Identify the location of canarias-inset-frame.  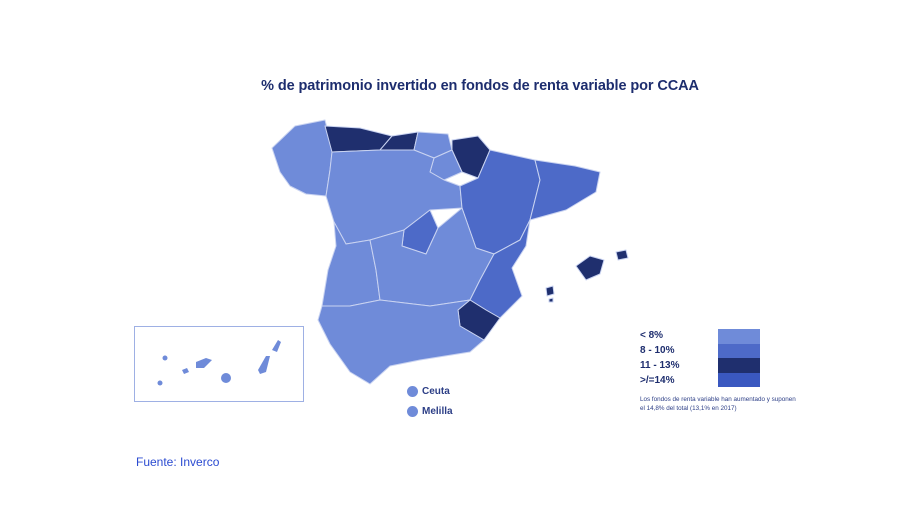
(219, 364).